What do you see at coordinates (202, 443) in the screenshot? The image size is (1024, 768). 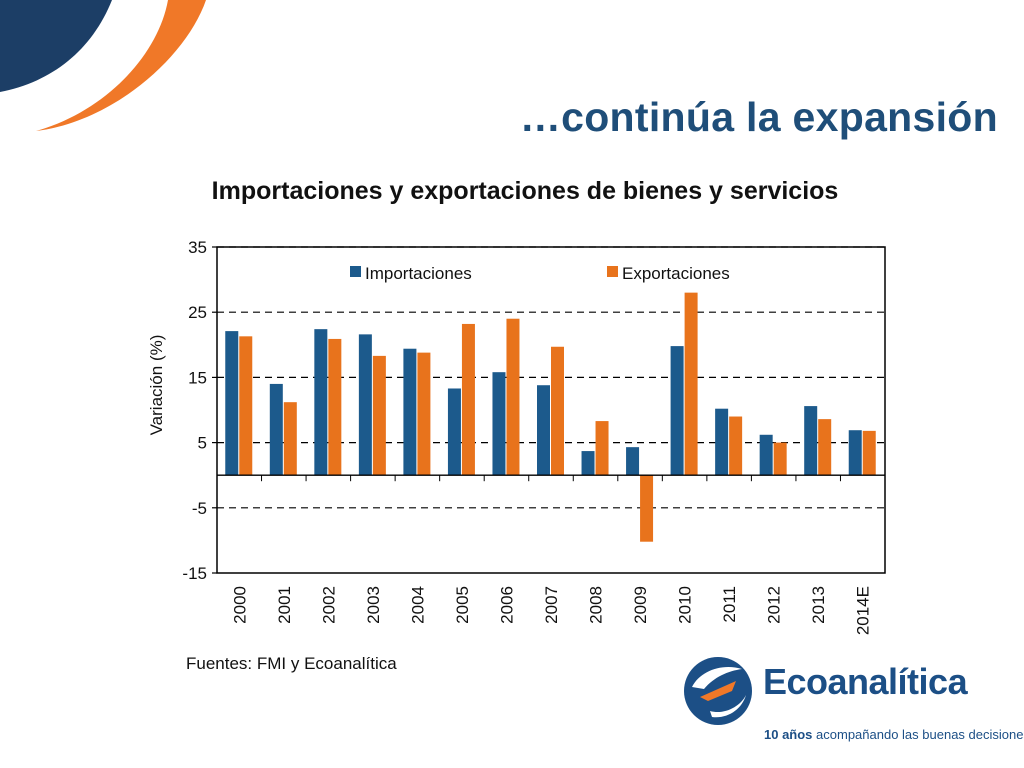 I see `y-tick-label: 5` at bounding box center [202, 443].